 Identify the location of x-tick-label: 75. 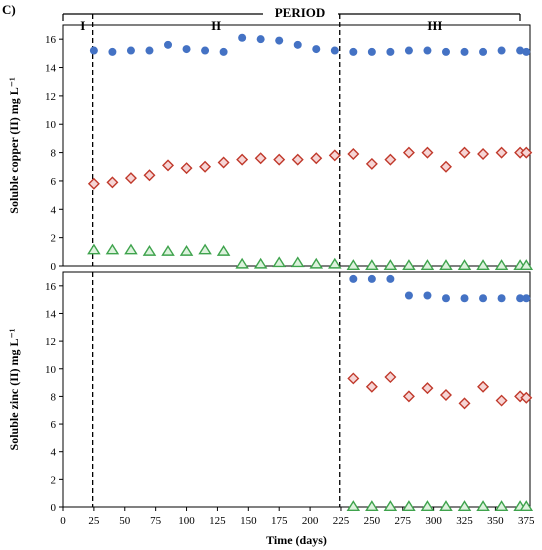
(156, 521).